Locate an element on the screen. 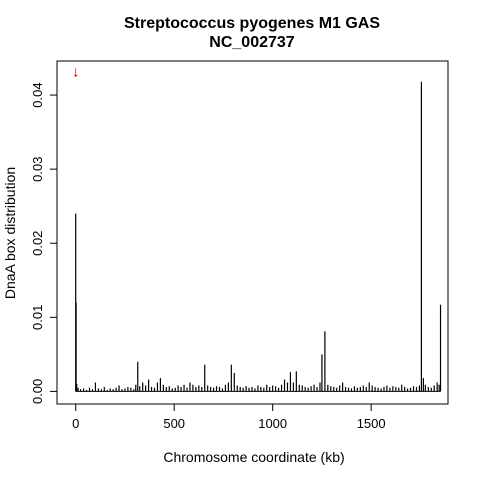  origin-arrow-marker: ↓ is located at coordinates (76, 72).